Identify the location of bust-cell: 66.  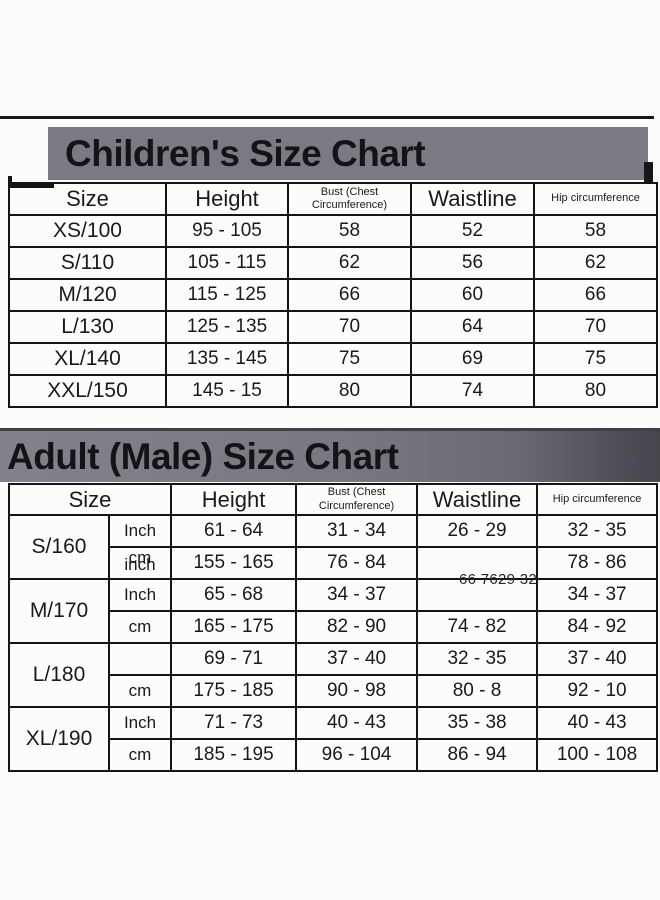
(349, 295).